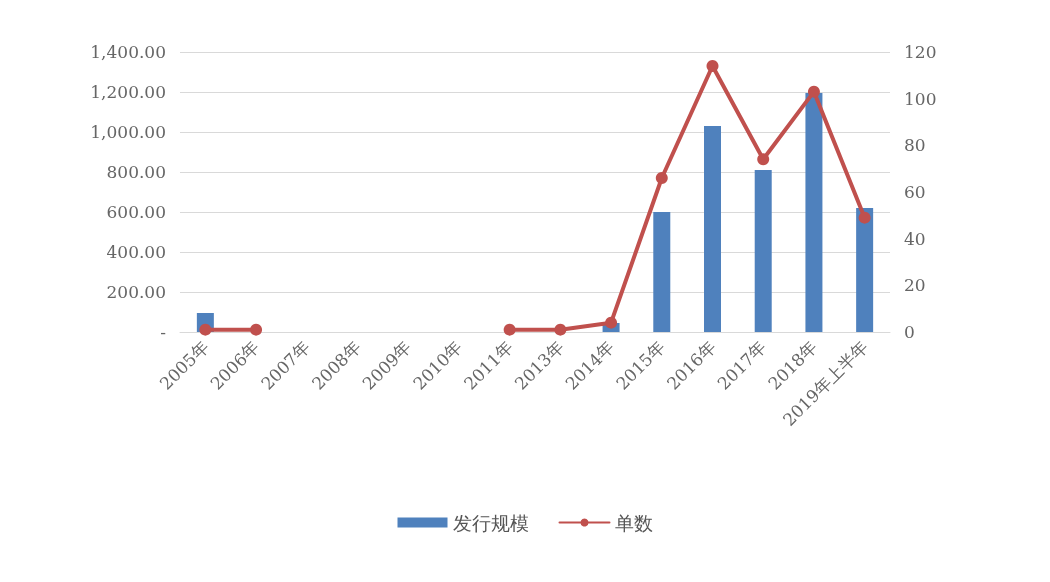 The image size is (1050, 582). I want to click on y2-tick-label: 40, so click(915, 238).